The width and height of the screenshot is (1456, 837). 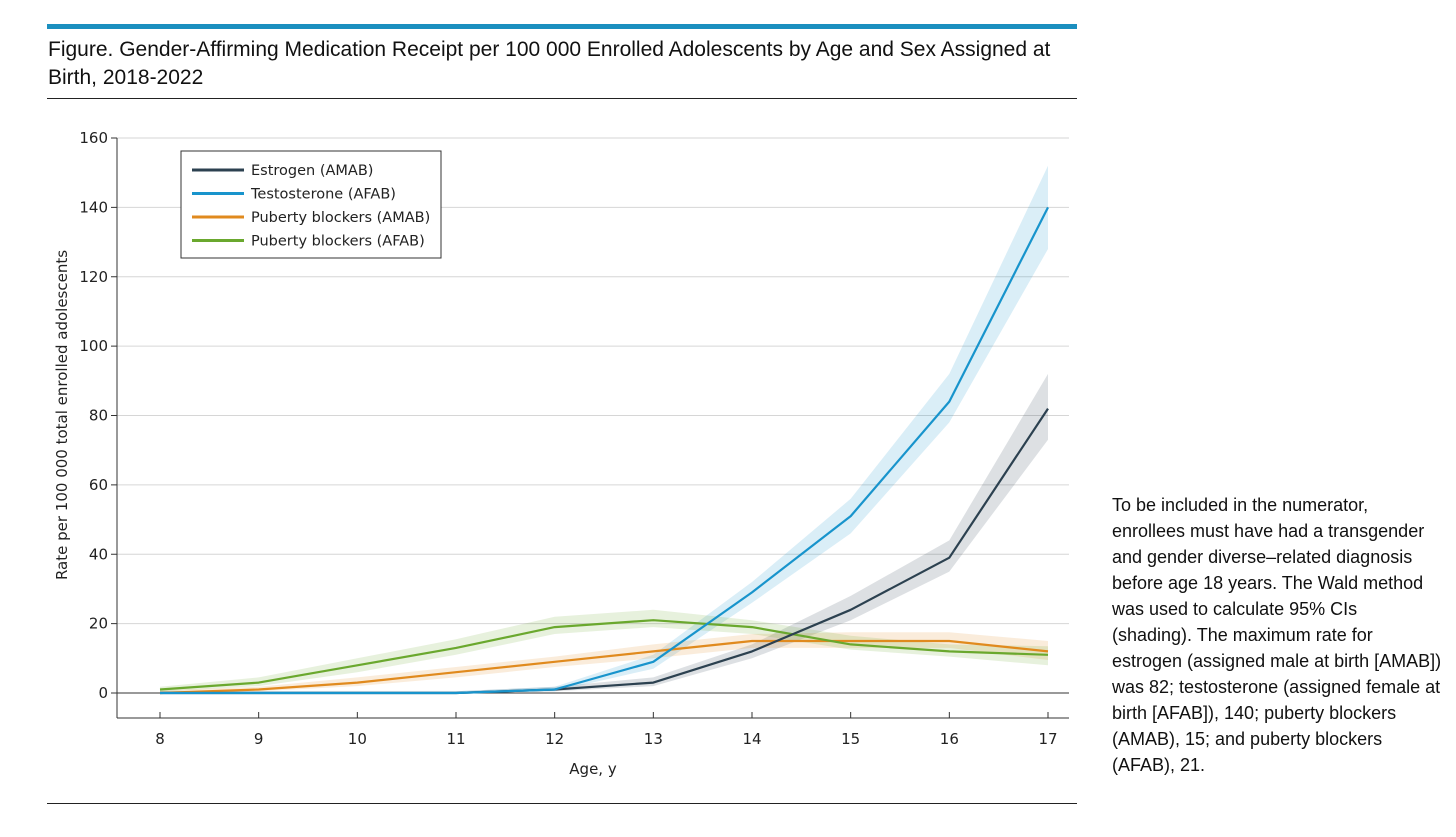 I want to click on x-tick-label: 17, so click(x=1047, y=739).